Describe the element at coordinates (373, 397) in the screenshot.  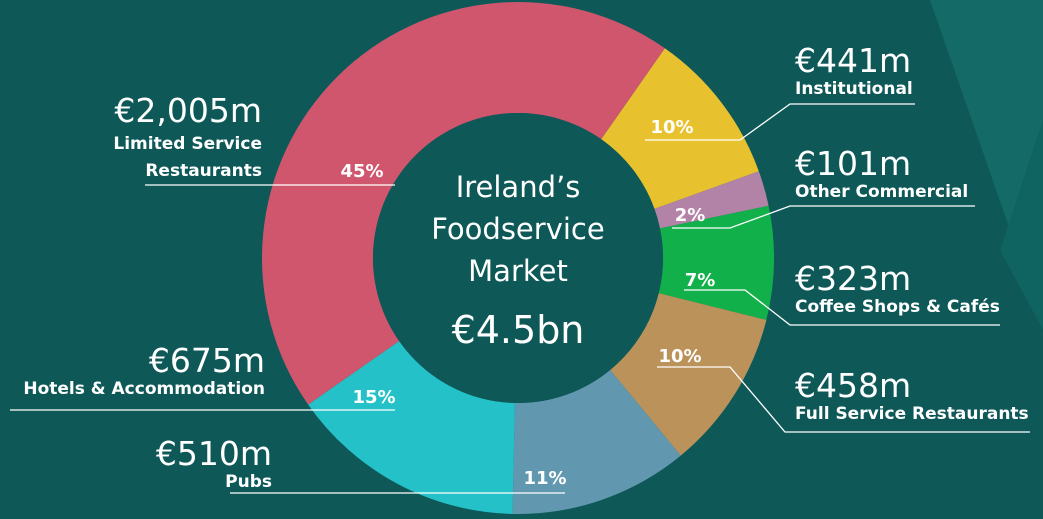
I see `percentage-label: 15%` at that location.